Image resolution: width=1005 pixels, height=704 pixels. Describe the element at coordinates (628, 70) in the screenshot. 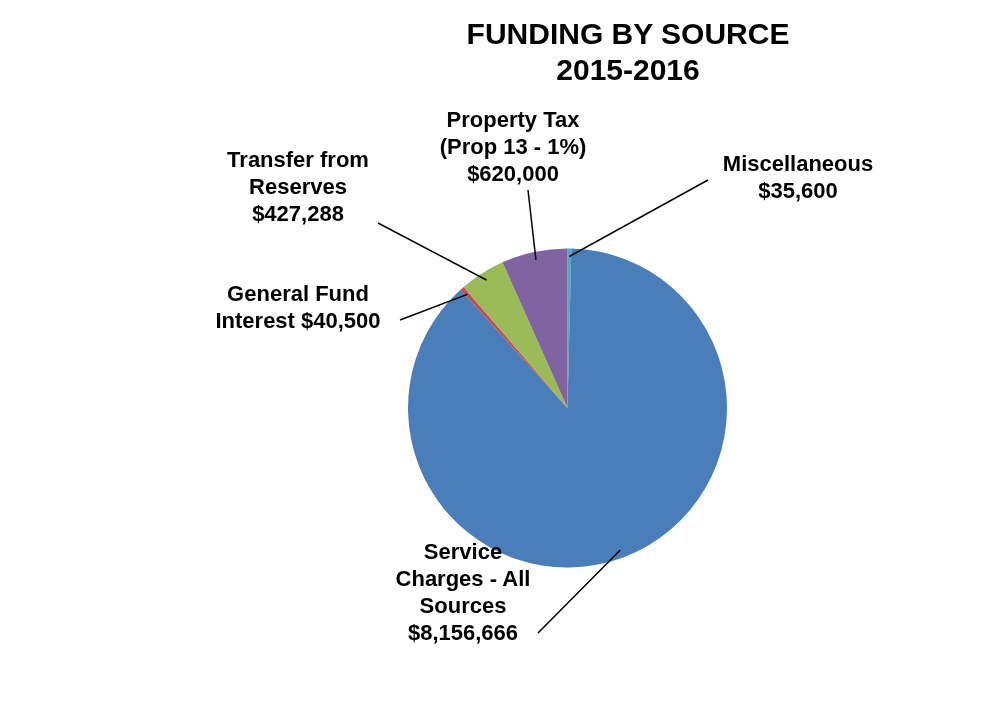

I see `chart-subtitle: 2015-2016` at that location.